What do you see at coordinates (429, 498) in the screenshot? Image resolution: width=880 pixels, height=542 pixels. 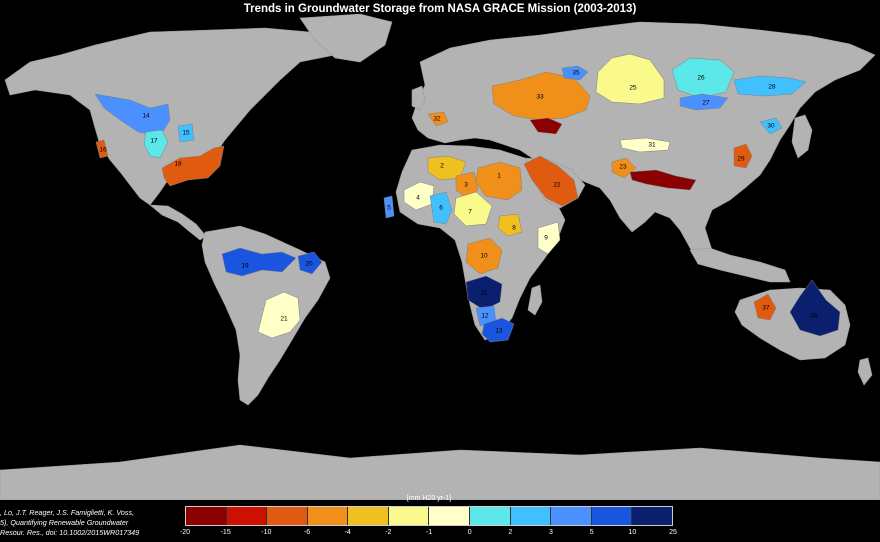 I see `legend-unit-label: [mm H20 yr-1]` at bounding box center [429, 498].